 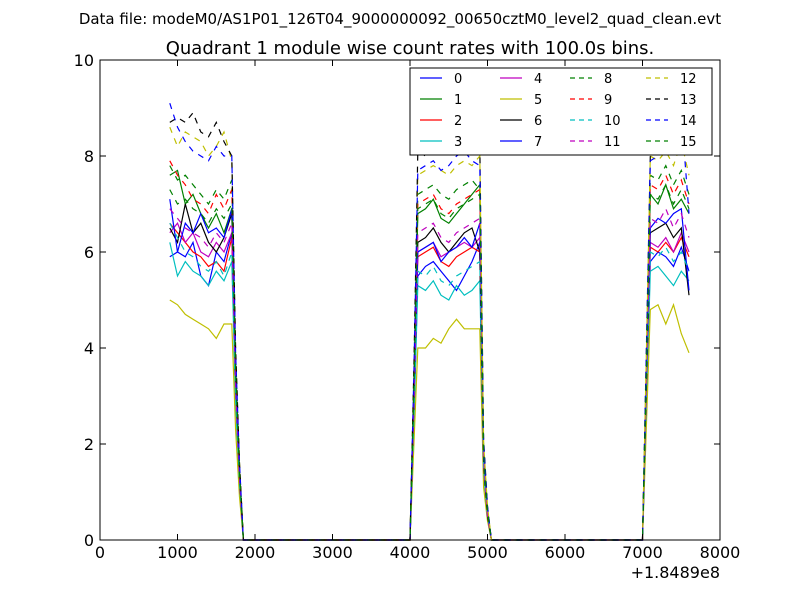 What do you see at coordinates (642, 552) in the screenshot?
I see `x-tick-label: 7000` at bounding box center [642, 552].